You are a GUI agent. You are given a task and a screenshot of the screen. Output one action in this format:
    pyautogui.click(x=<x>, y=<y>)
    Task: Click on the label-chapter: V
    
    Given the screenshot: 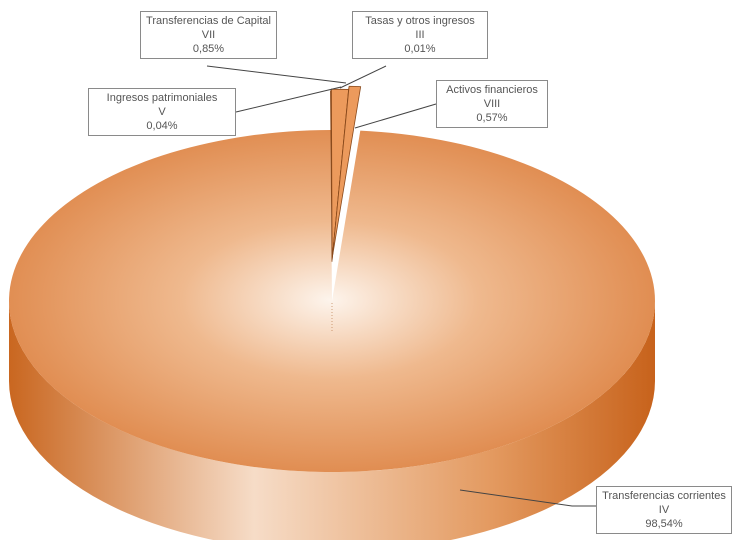 What is the action you would take?
    pyautogui.click(x=162, y=112)
    